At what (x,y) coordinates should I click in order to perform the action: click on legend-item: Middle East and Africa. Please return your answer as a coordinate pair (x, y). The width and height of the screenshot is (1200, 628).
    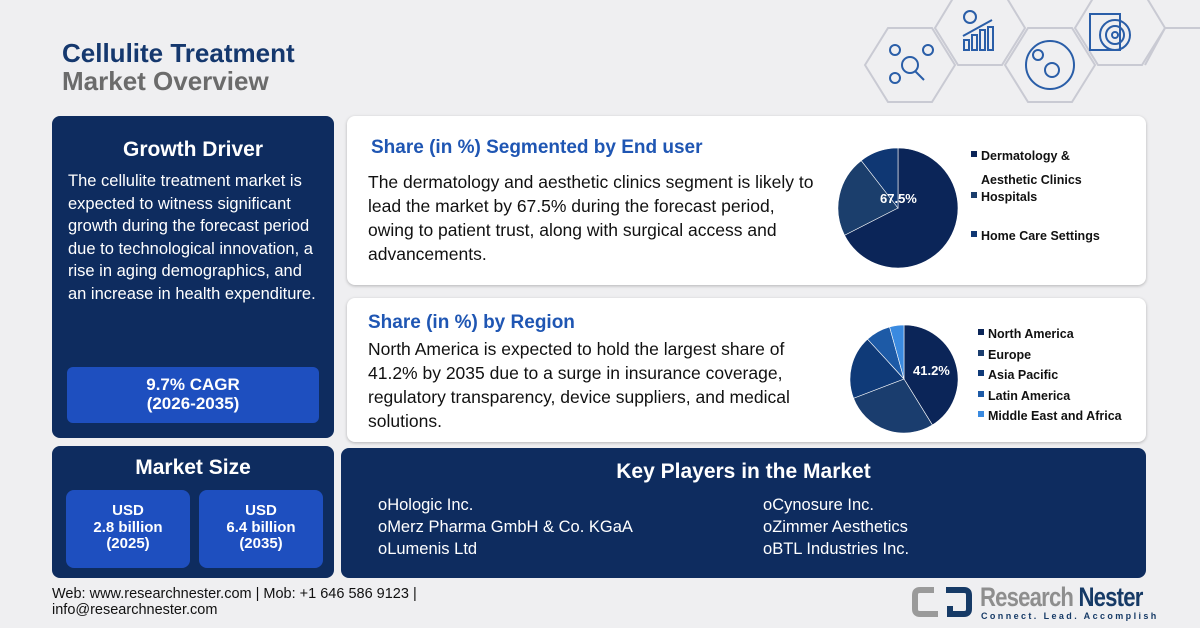
    Looking at the image, I should click on (1050, 416).